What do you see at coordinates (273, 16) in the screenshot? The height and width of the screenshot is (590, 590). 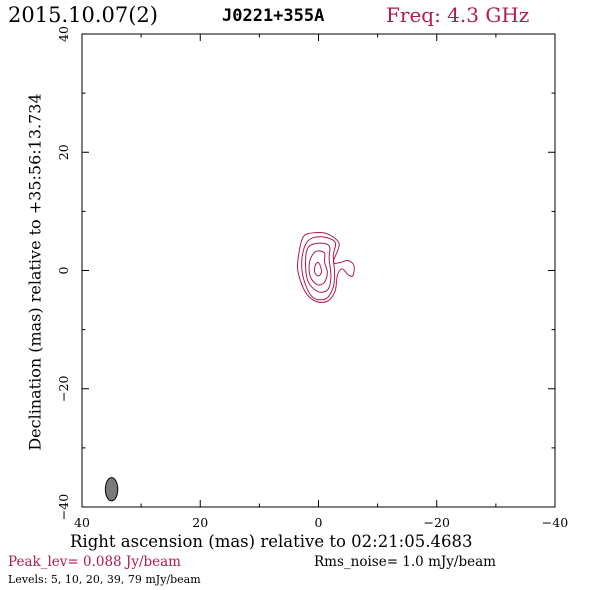 I see `source-name: J0221+355A` at bounding box center [273, 16].